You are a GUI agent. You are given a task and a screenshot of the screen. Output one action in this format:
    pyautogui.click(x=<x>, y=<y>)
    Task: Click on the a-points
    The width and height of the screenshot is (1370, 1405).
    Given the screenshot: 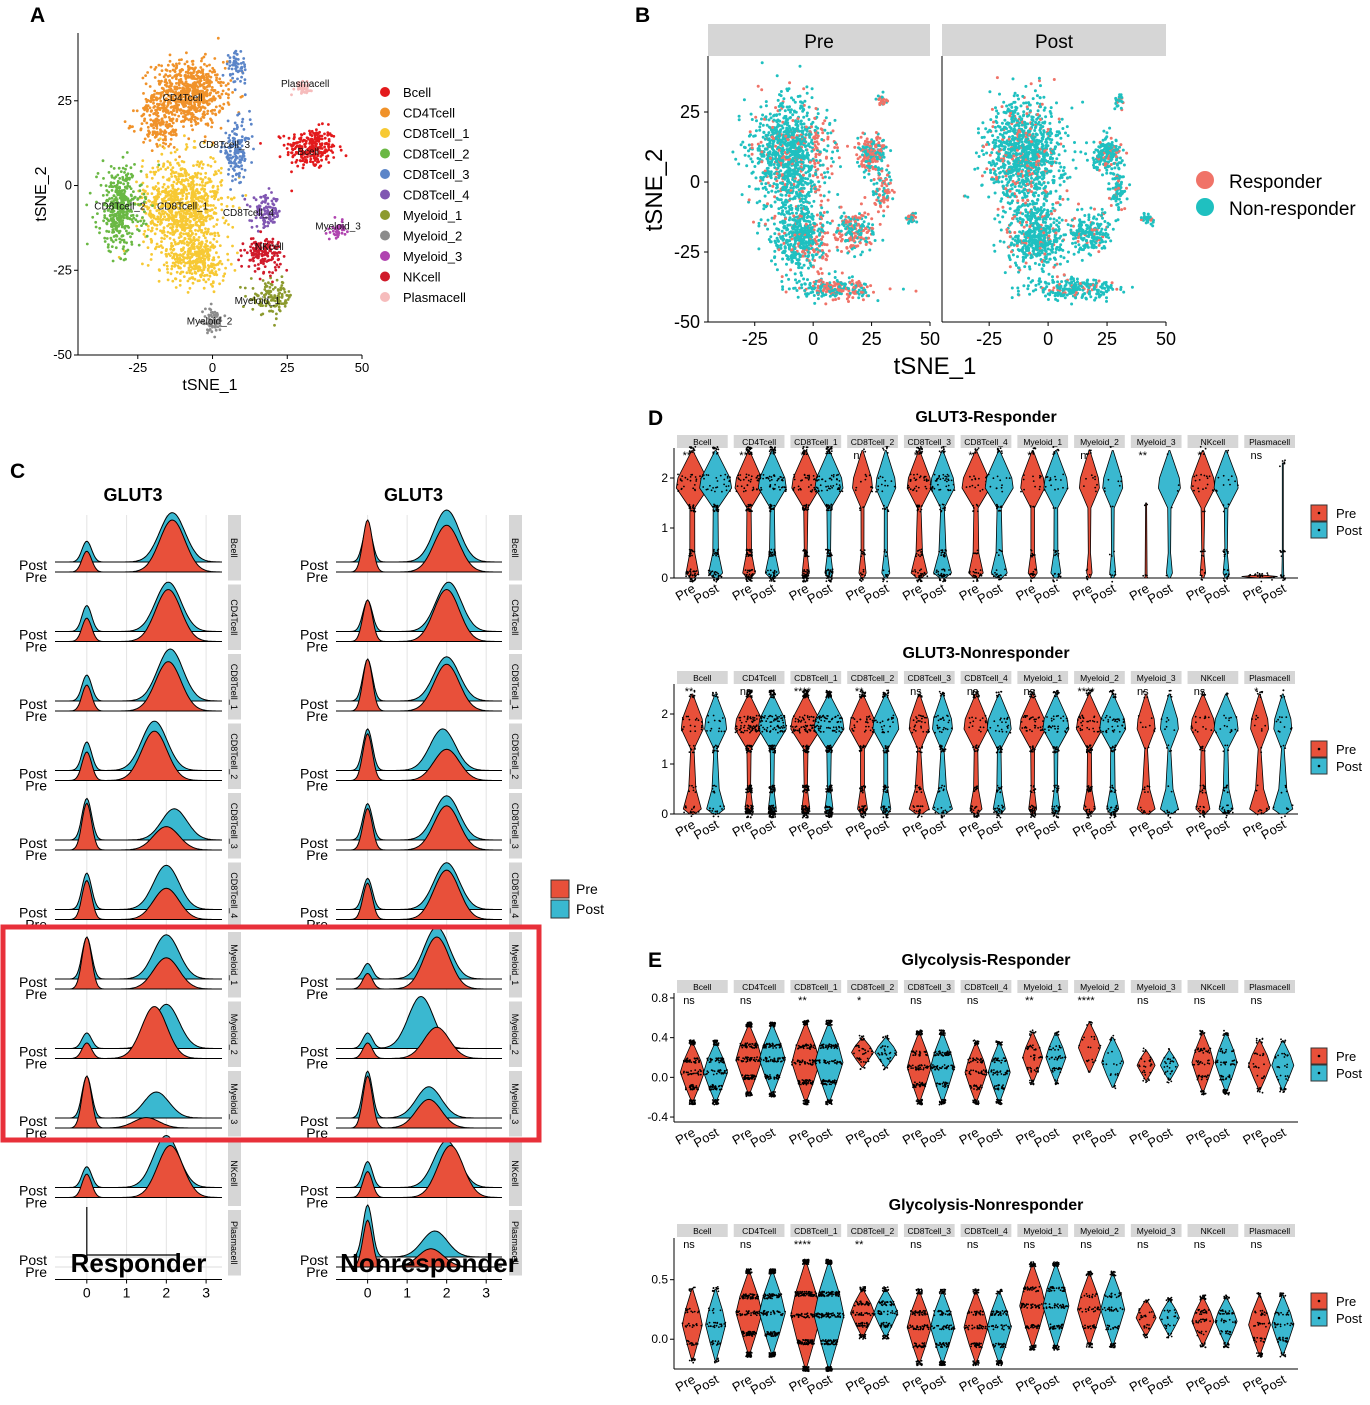 What is the action you would take?
    pyautogui.click(x=217, y=187)
    